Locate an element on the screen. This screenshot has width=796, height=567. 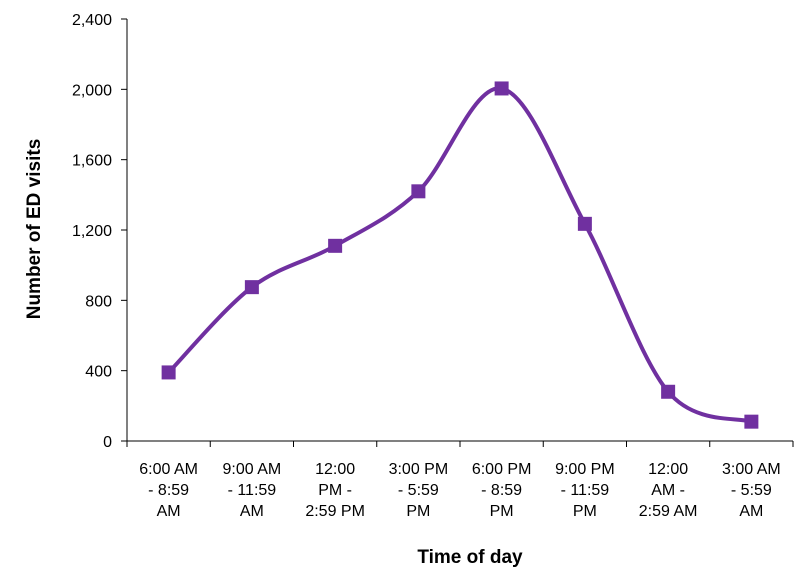
x-tick-label: 12:00 AM -2:59 AM is located at coordinates (668, 490).